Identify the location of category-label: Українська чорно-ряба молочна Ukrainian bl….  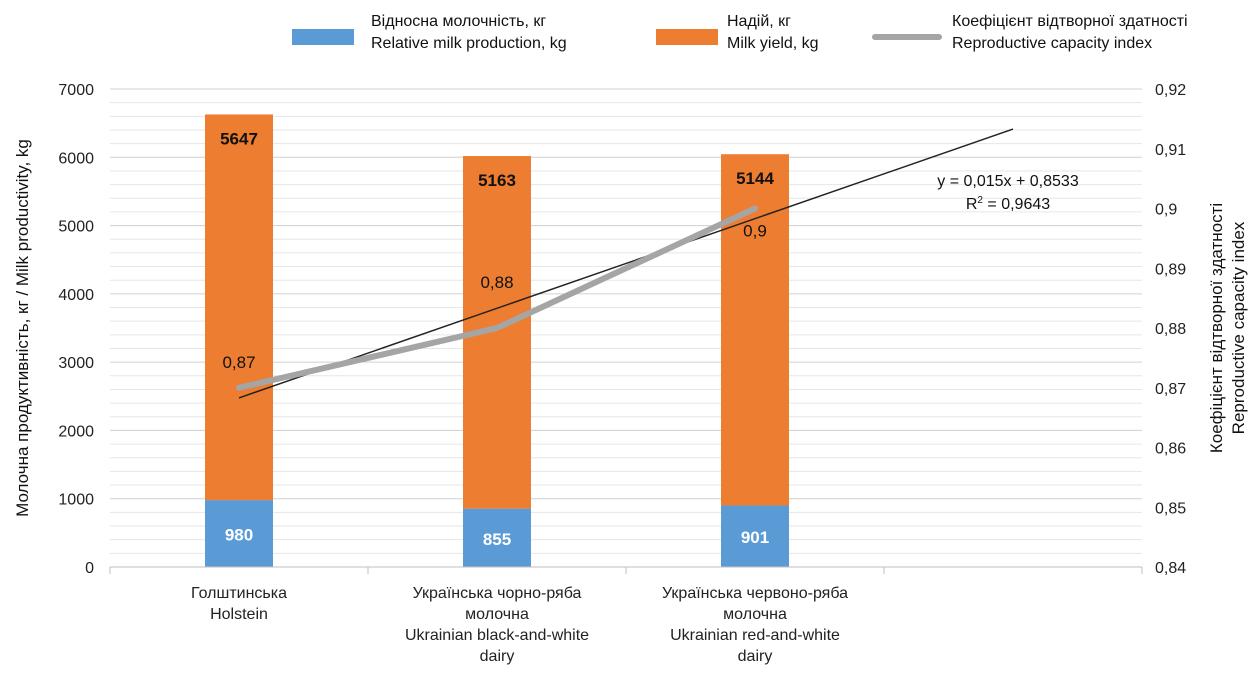
(497, 625).